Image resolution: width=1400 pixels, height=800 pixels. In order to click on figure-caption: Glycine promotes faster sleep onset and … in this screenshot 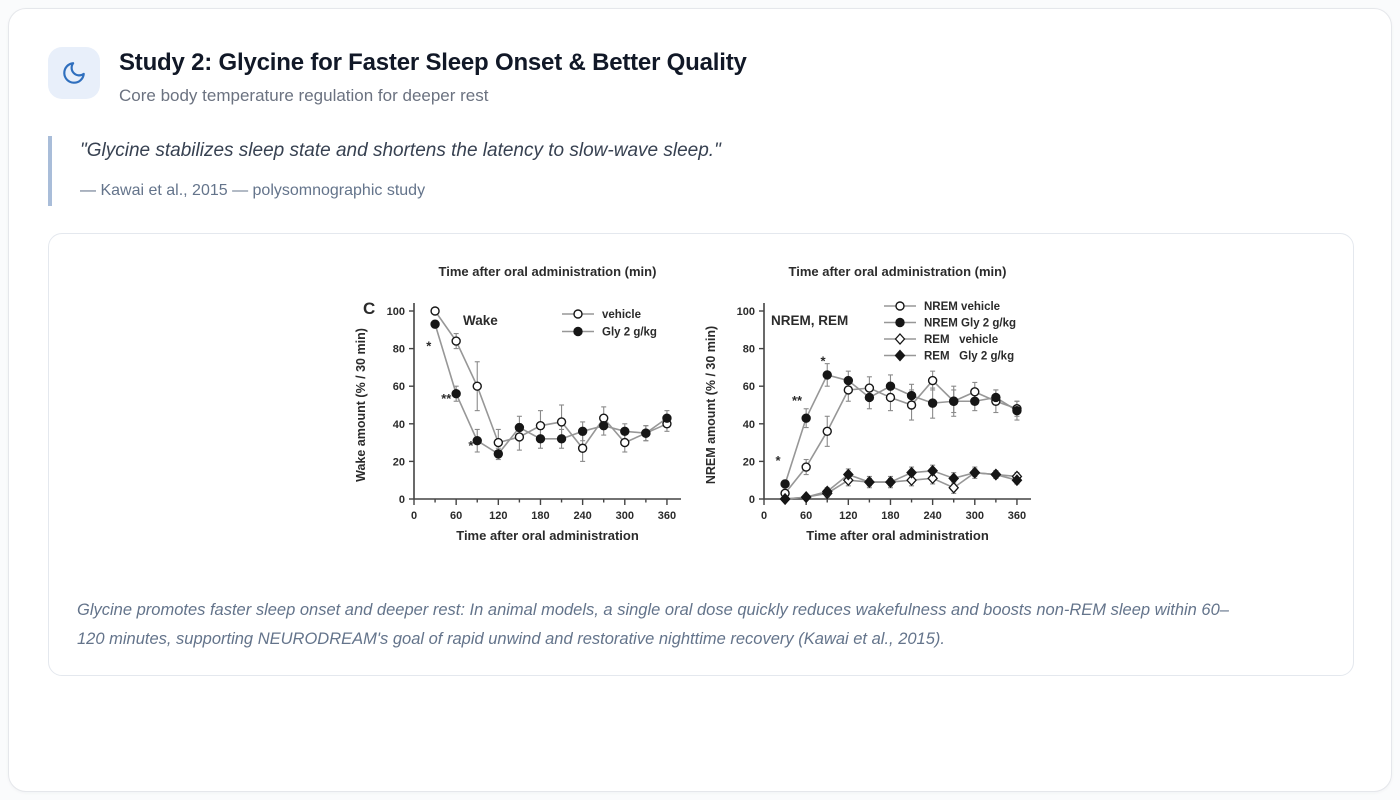, I will do `click(653, 624)`.